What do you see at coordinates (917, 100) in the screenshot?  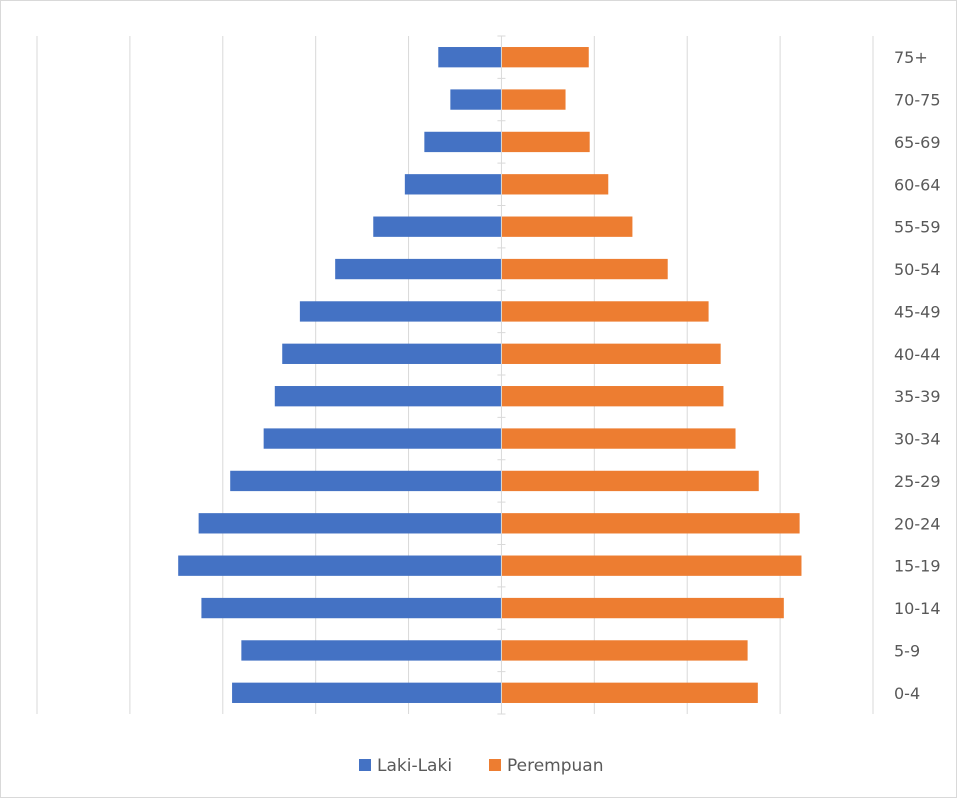 I see `category-label: 70-75` at bounding box center [917, 100].